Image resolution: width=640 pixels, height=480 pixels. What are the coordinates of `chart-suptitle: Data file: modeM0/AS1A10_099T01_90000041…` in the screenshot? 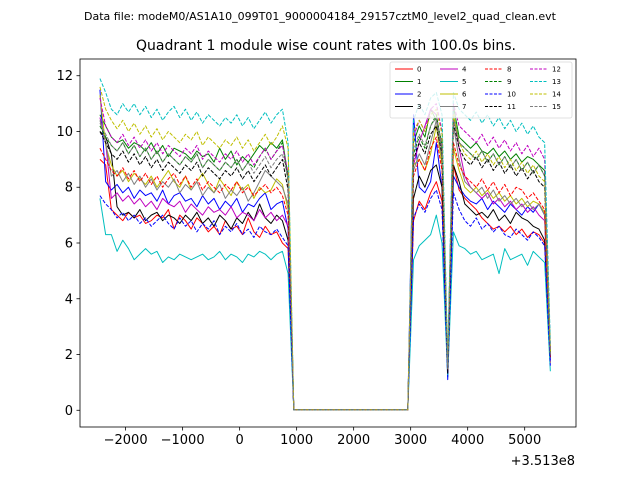 It's located at (320, 16).